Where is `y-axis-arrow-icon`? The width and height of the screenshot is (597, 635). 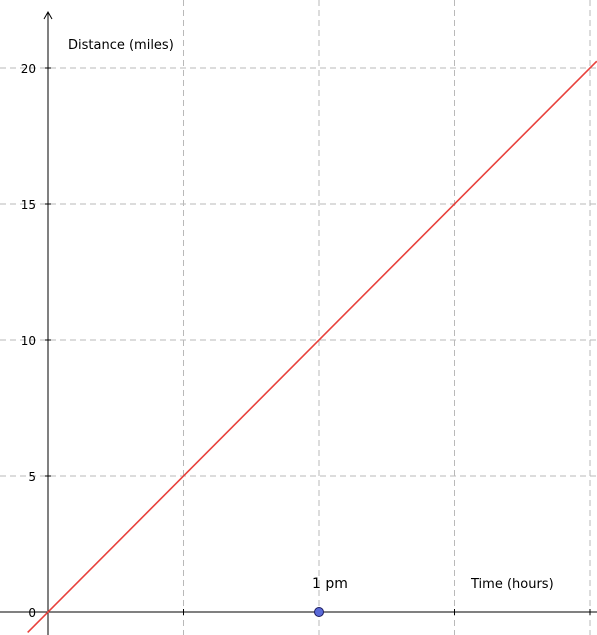
y-axis-arrow-icon is located at coordinates (48, 15).